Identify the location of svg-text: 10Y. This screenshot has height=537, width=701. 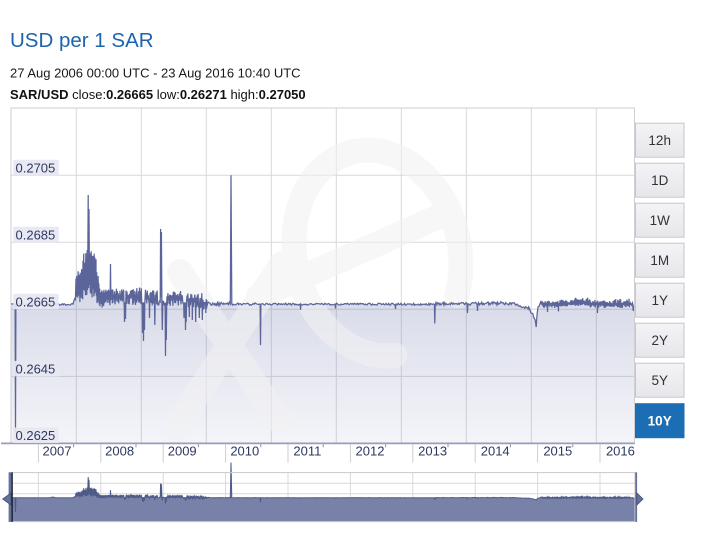
(660, 421).